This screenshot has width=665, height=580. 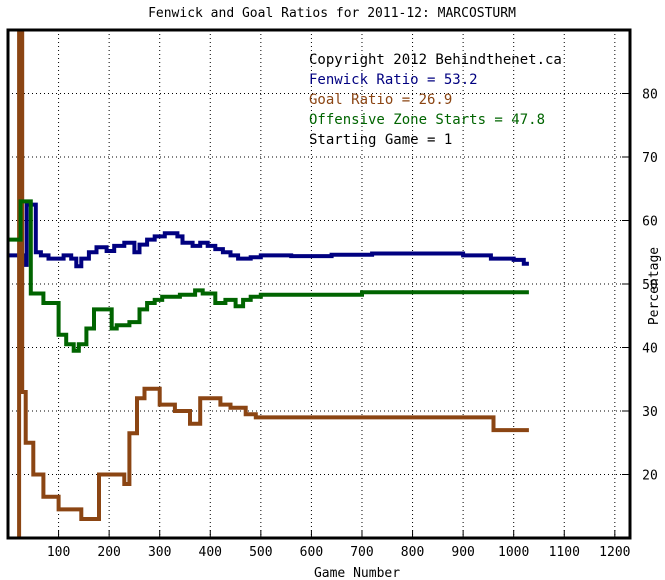 I want to click on y-tick-label: 70, so click(x=650, y=158).